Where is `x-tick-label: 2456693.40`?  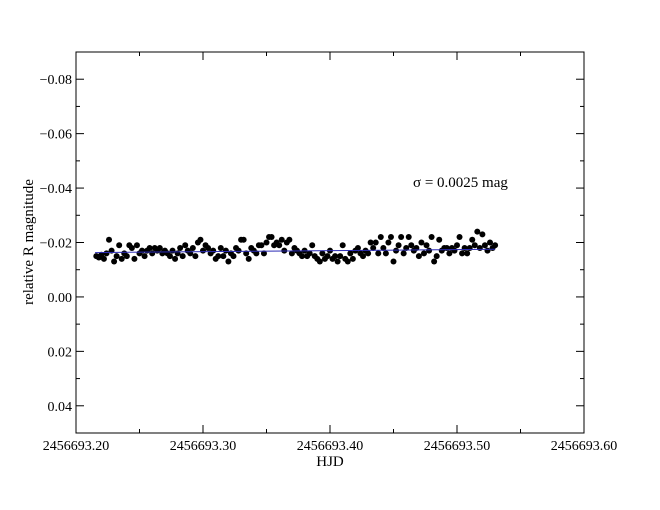 x-tick-label: 2456693.40 is located at coordinates (330, 446).